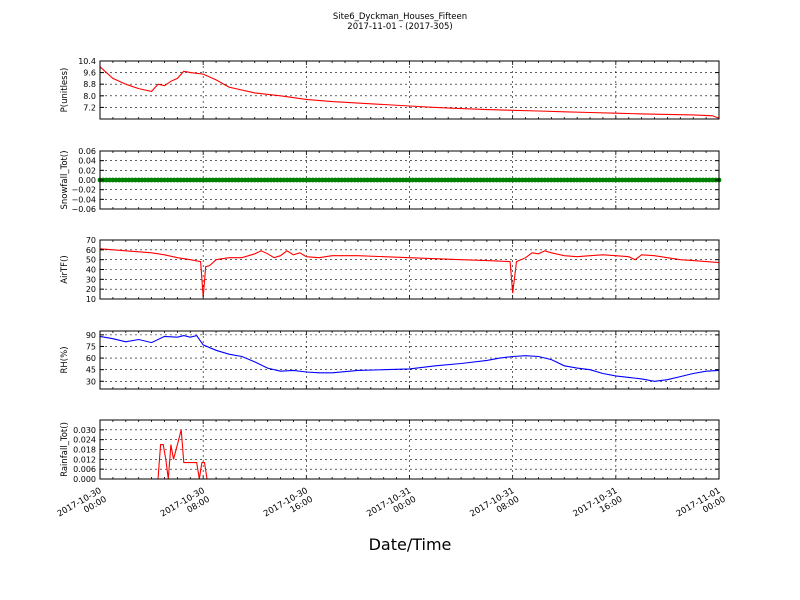 This screenshot has width=800, height=600. What do you see at coordinates (91, 370) in the screenshot?
I see `ytick-label-rh-1: 45` at bounding box center [91, 370].